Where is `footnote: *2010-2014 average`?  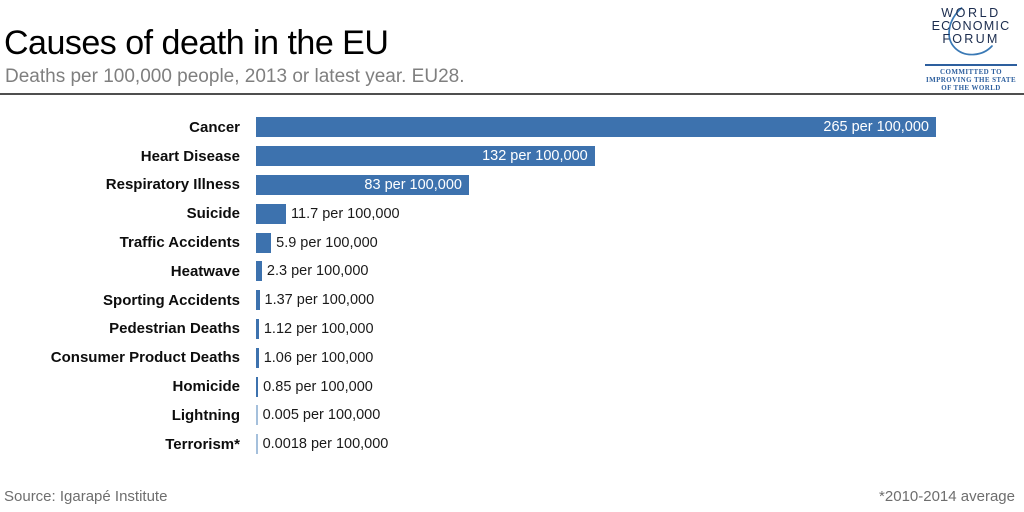 footnote: *2010-2014 average is located at coordinates (947, 496).